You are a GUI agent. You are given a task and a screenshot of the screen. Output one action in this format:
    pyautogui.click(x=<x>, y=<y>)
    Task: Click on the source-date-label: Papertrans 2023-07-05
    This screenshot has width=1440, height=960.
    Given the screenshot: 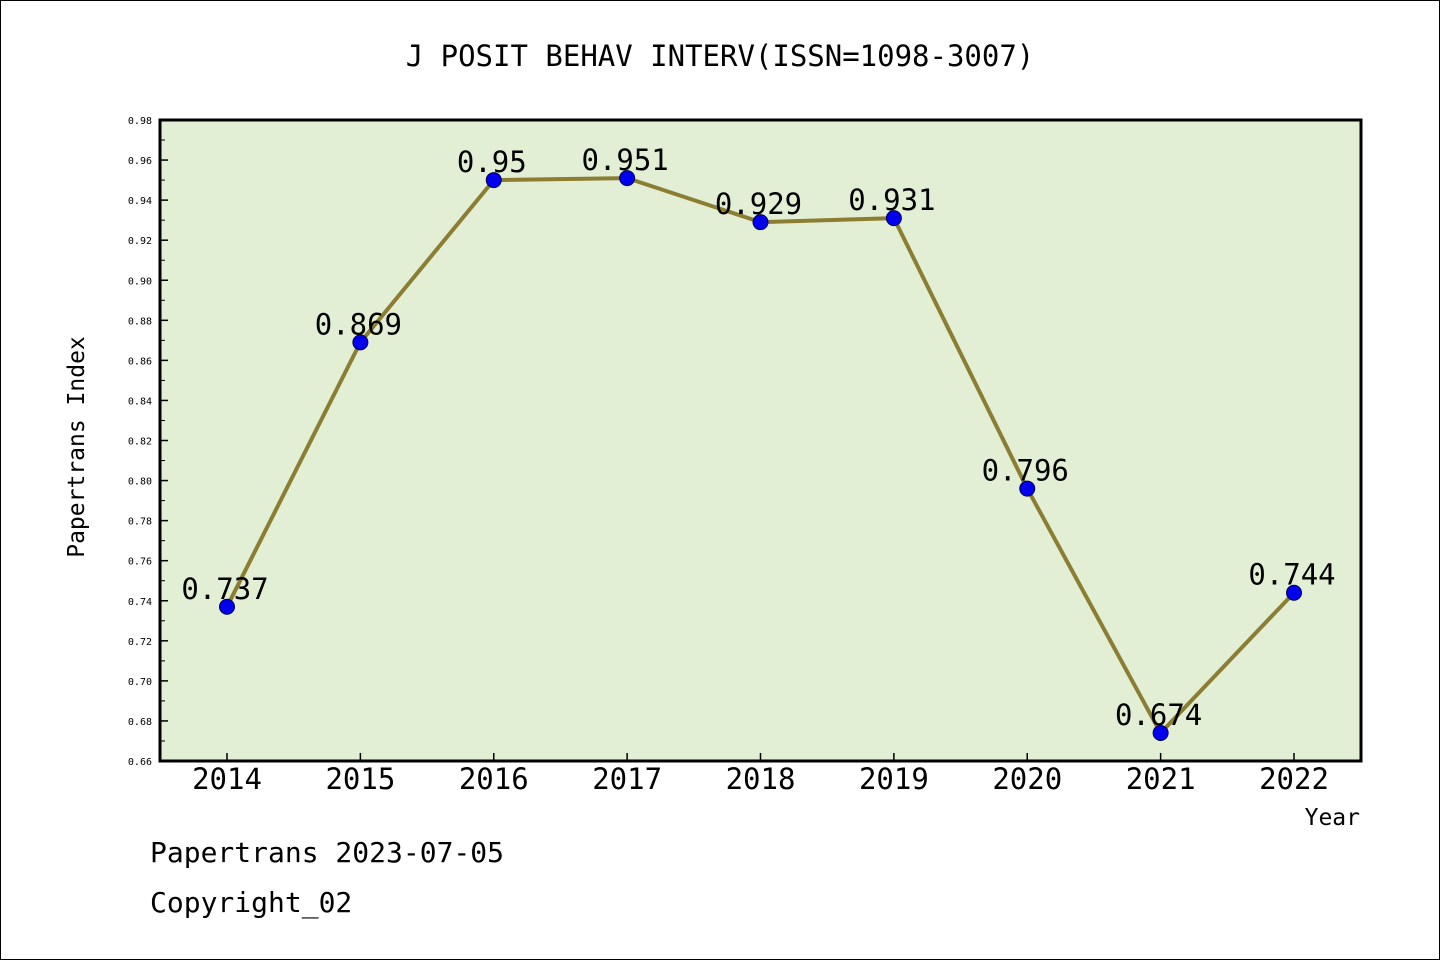 What is the action you would take?
    pyautogui.click(x=327, y=852)
    